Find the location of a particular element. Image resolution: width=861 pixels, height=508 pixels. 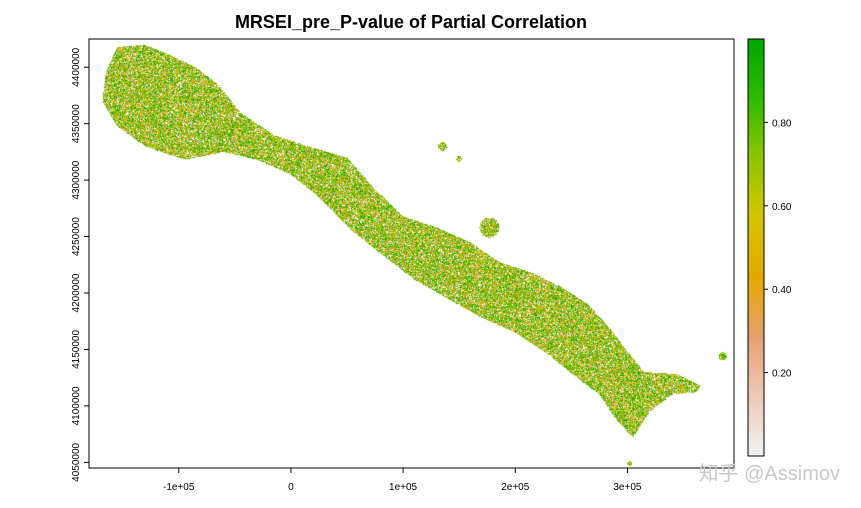

x-tick-label: 0 is located at coordinates (291, 487).